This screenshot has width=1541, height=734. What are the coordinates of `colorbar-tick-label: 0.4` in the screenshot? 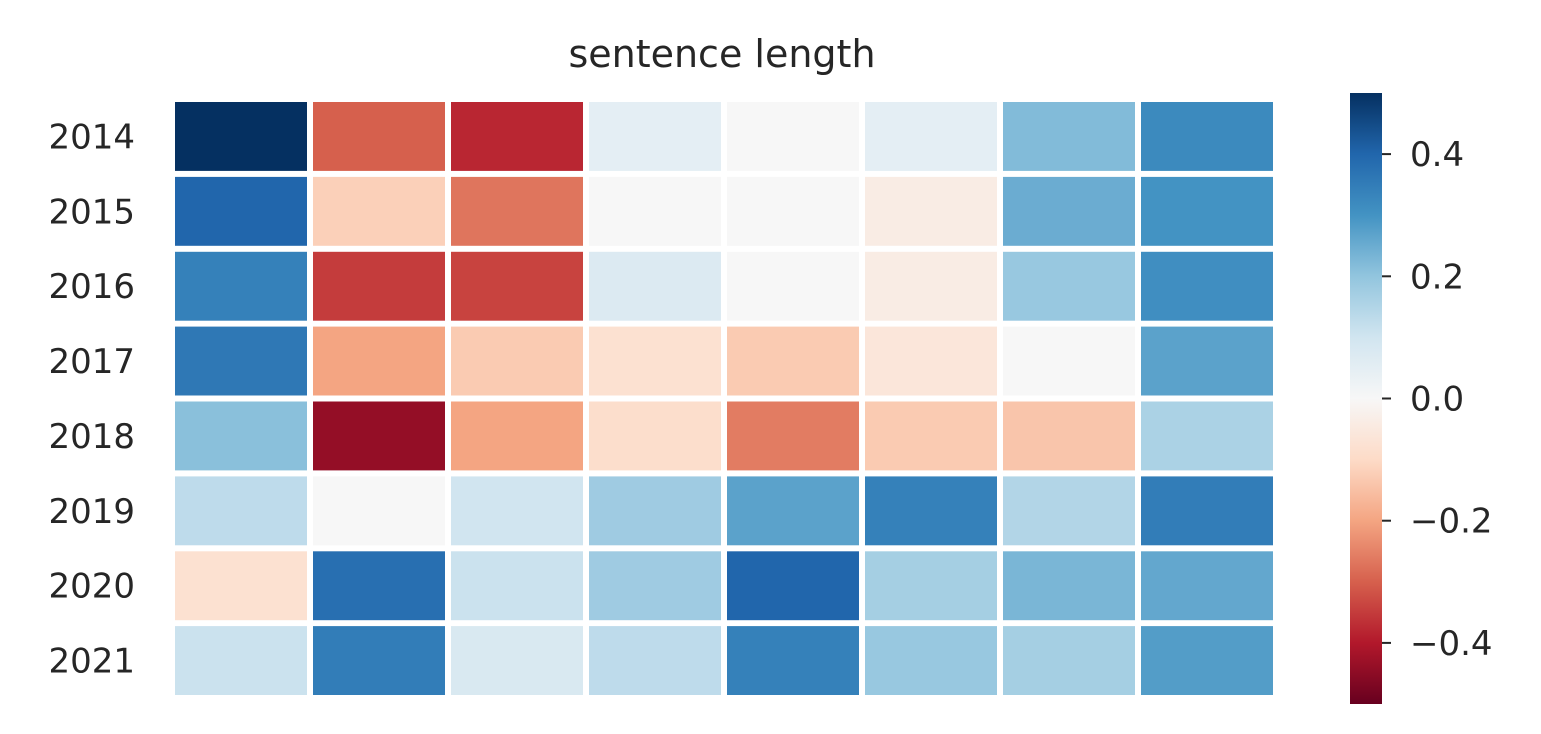 It's located at (1437, 155).